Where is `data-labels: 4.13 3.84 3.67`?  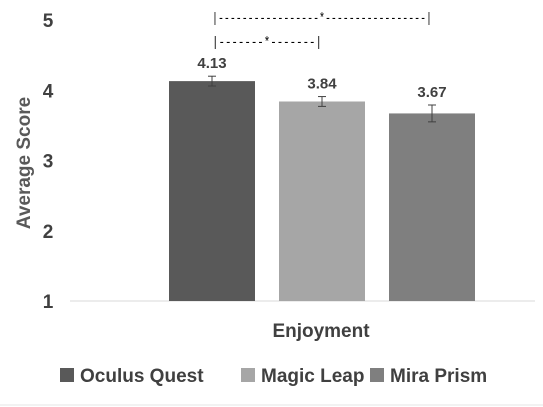
data-labels: 4.13 3.84 3.67 is located at coordinates (321, 78).